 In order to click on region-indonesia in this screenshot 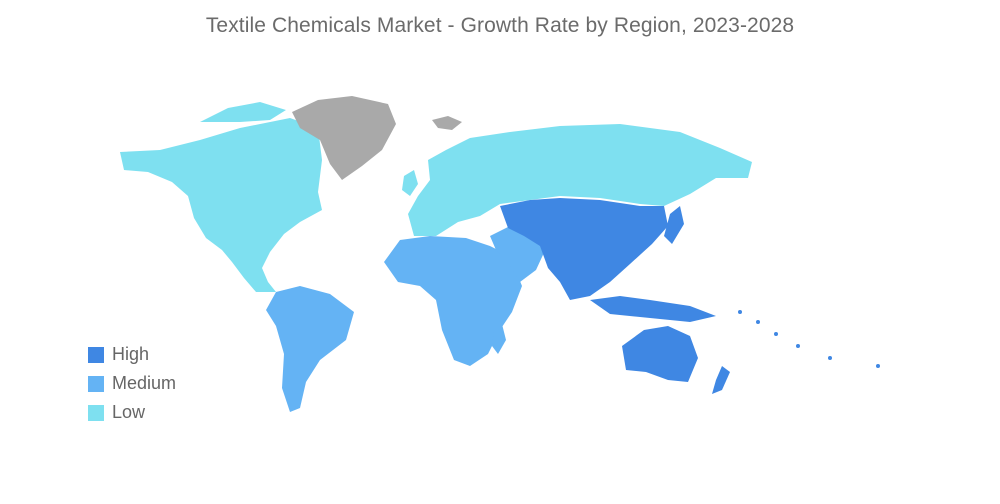, I will do `click(653, 309)`.